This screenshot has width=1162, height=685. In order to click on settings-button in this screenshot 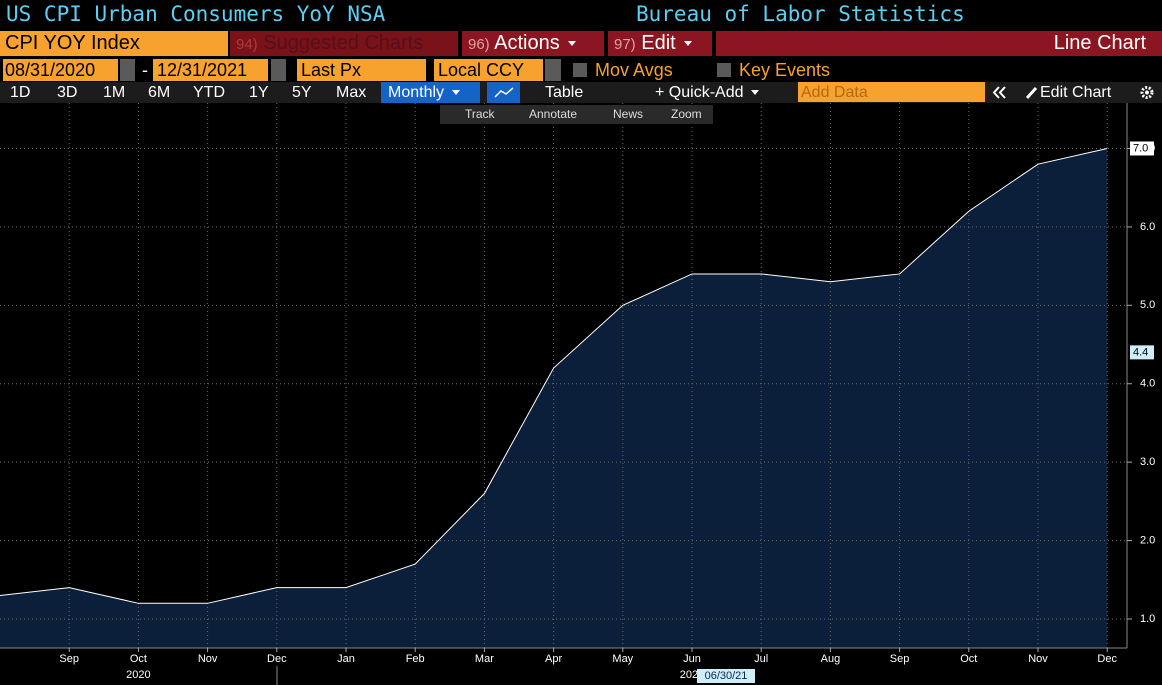, I will do `click(1147, 92)`.